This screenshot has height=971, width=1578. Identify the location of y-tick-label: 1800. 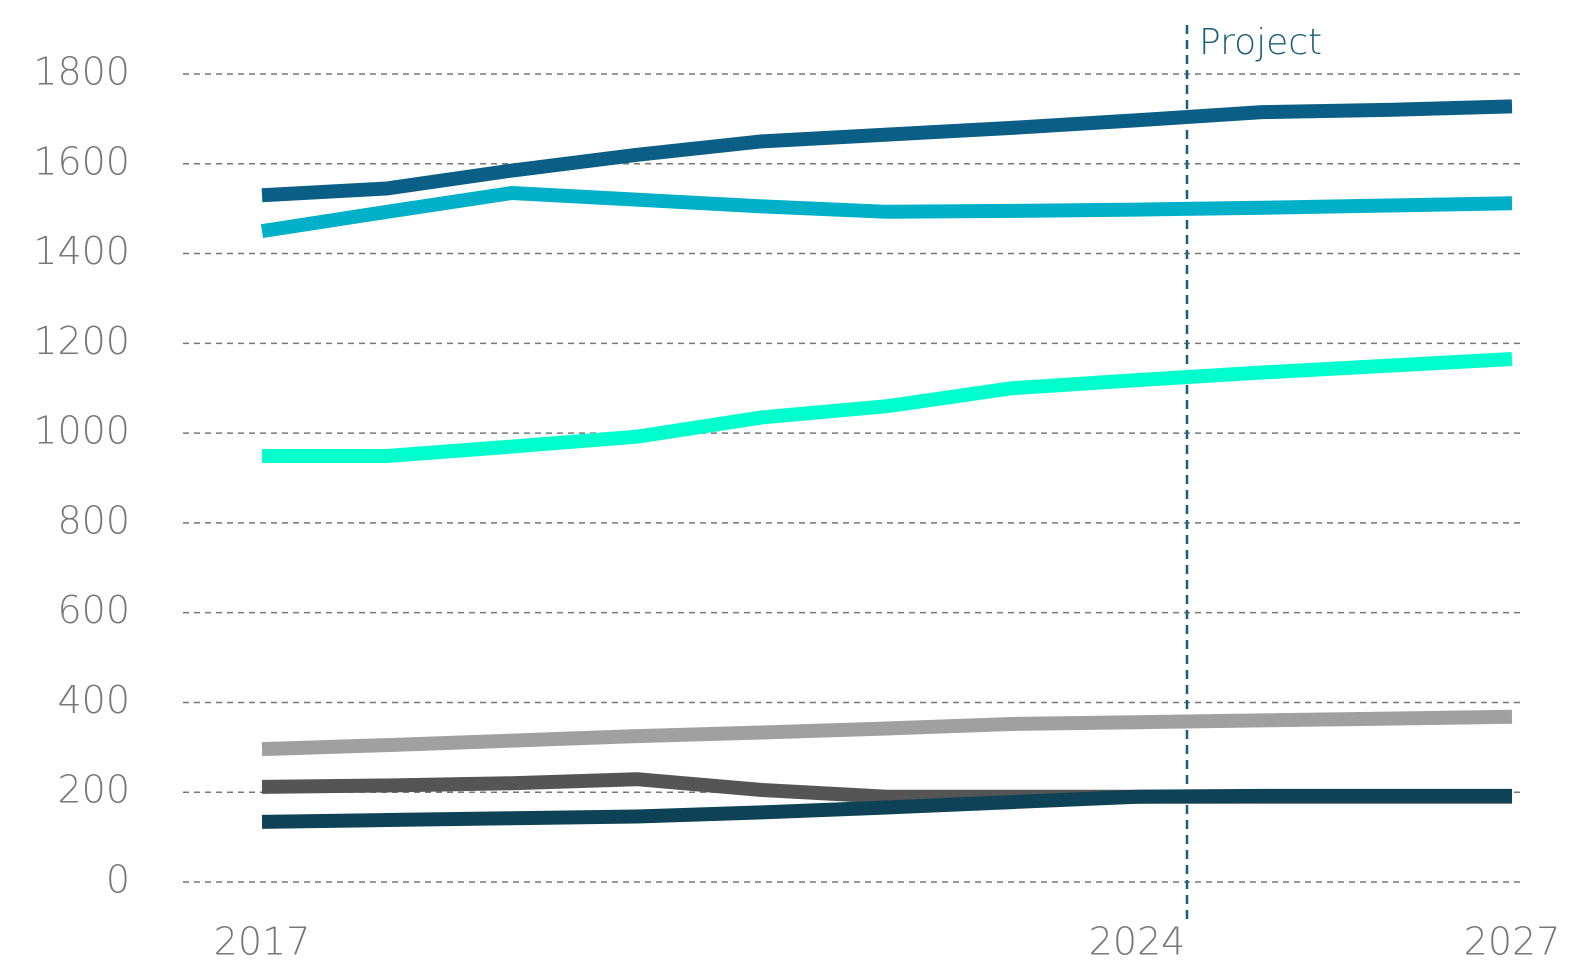
(81, 72).